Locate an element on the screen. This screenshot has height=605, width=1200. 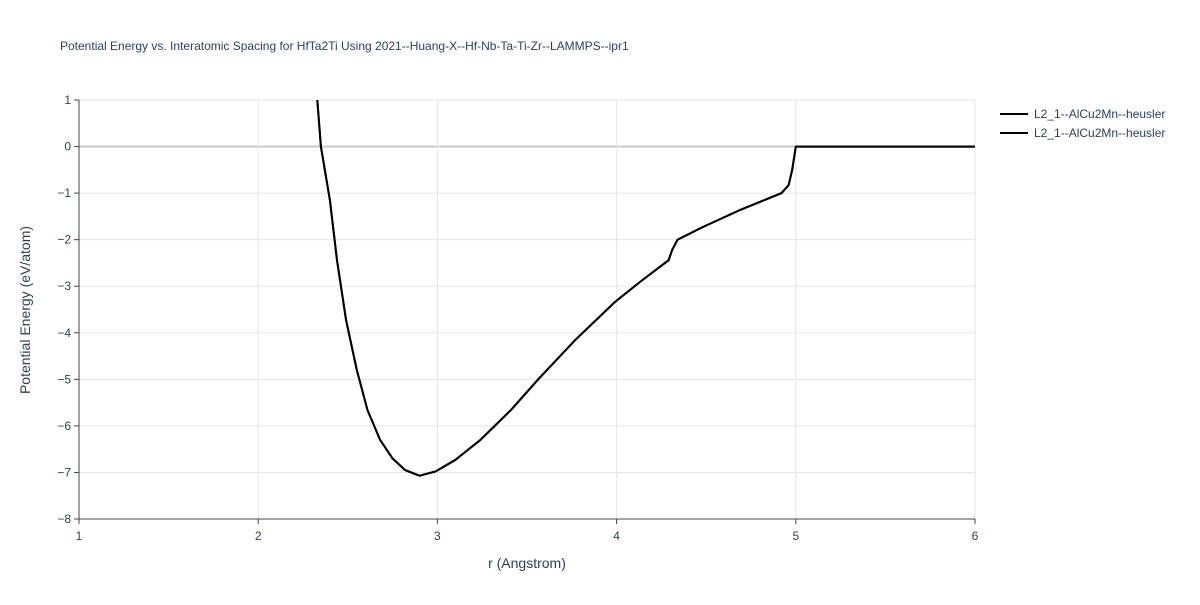
y-tick-label: −5 is located at coordinates (64, 379).